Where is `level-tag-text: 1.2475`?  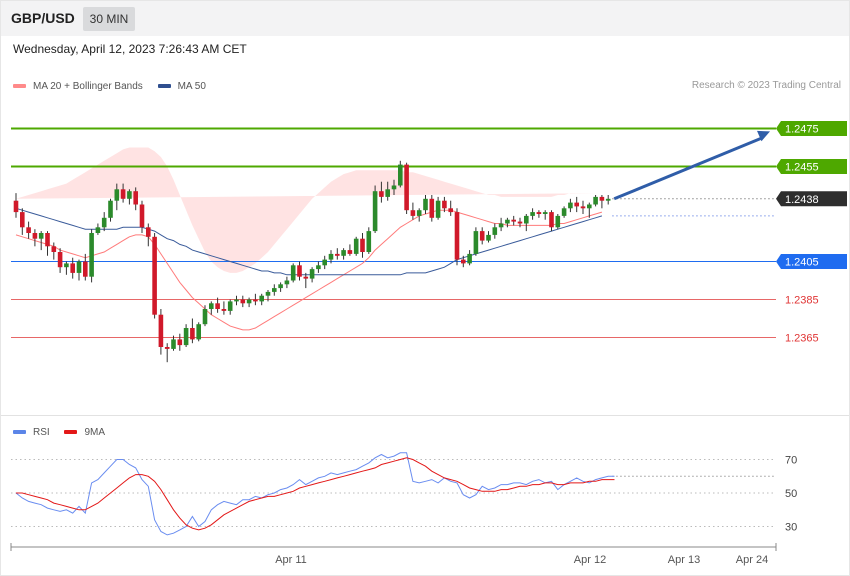
level-tag-text: 1.2475 is located at coordinates (802, 130).